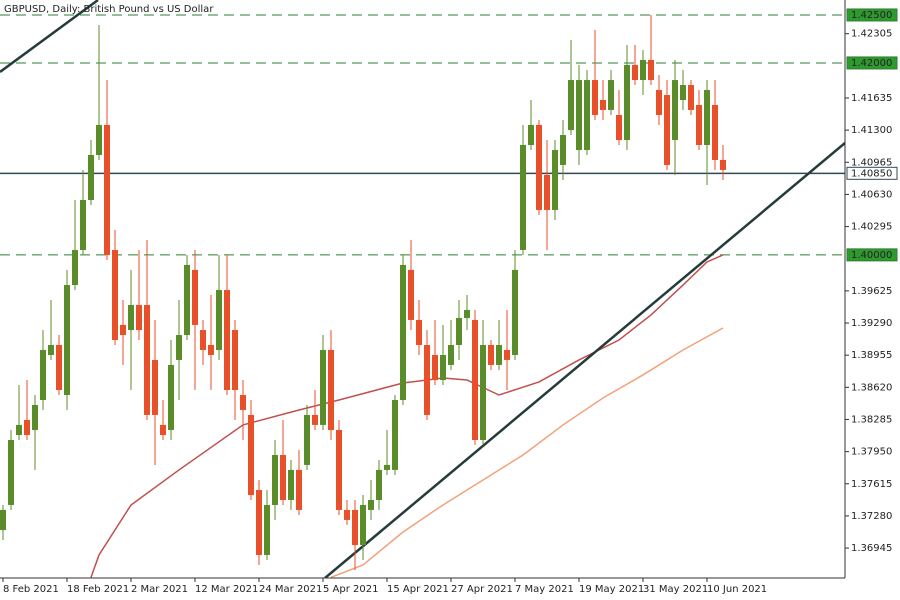 The width and height of the screenshot is (900, 600). Describe the element at coordinates (871, 548) in the screenshot. I see `y-tick-label: 1.36945` at that location.